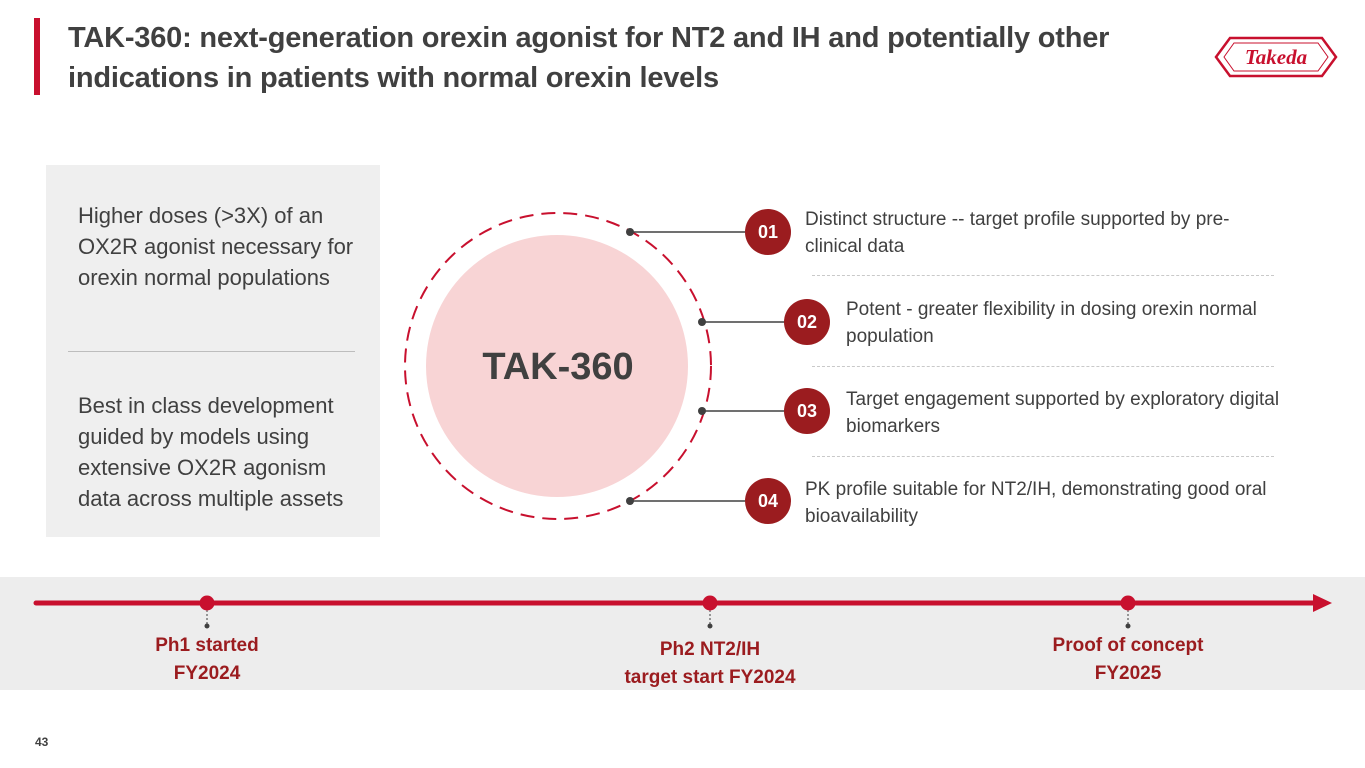  What do you see at coordinates (682, 633) in the screenshot?
I see `timeline-band` at bounding box center [682, 633].